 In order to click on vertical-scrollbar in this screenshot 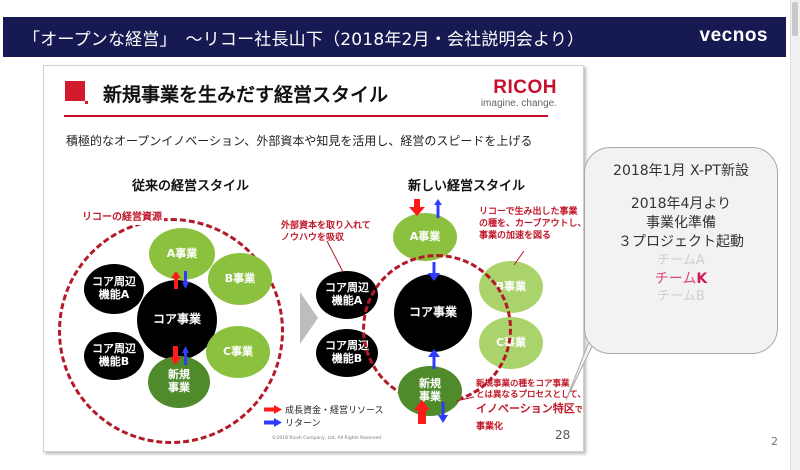, I will do `click(795, 235)`.